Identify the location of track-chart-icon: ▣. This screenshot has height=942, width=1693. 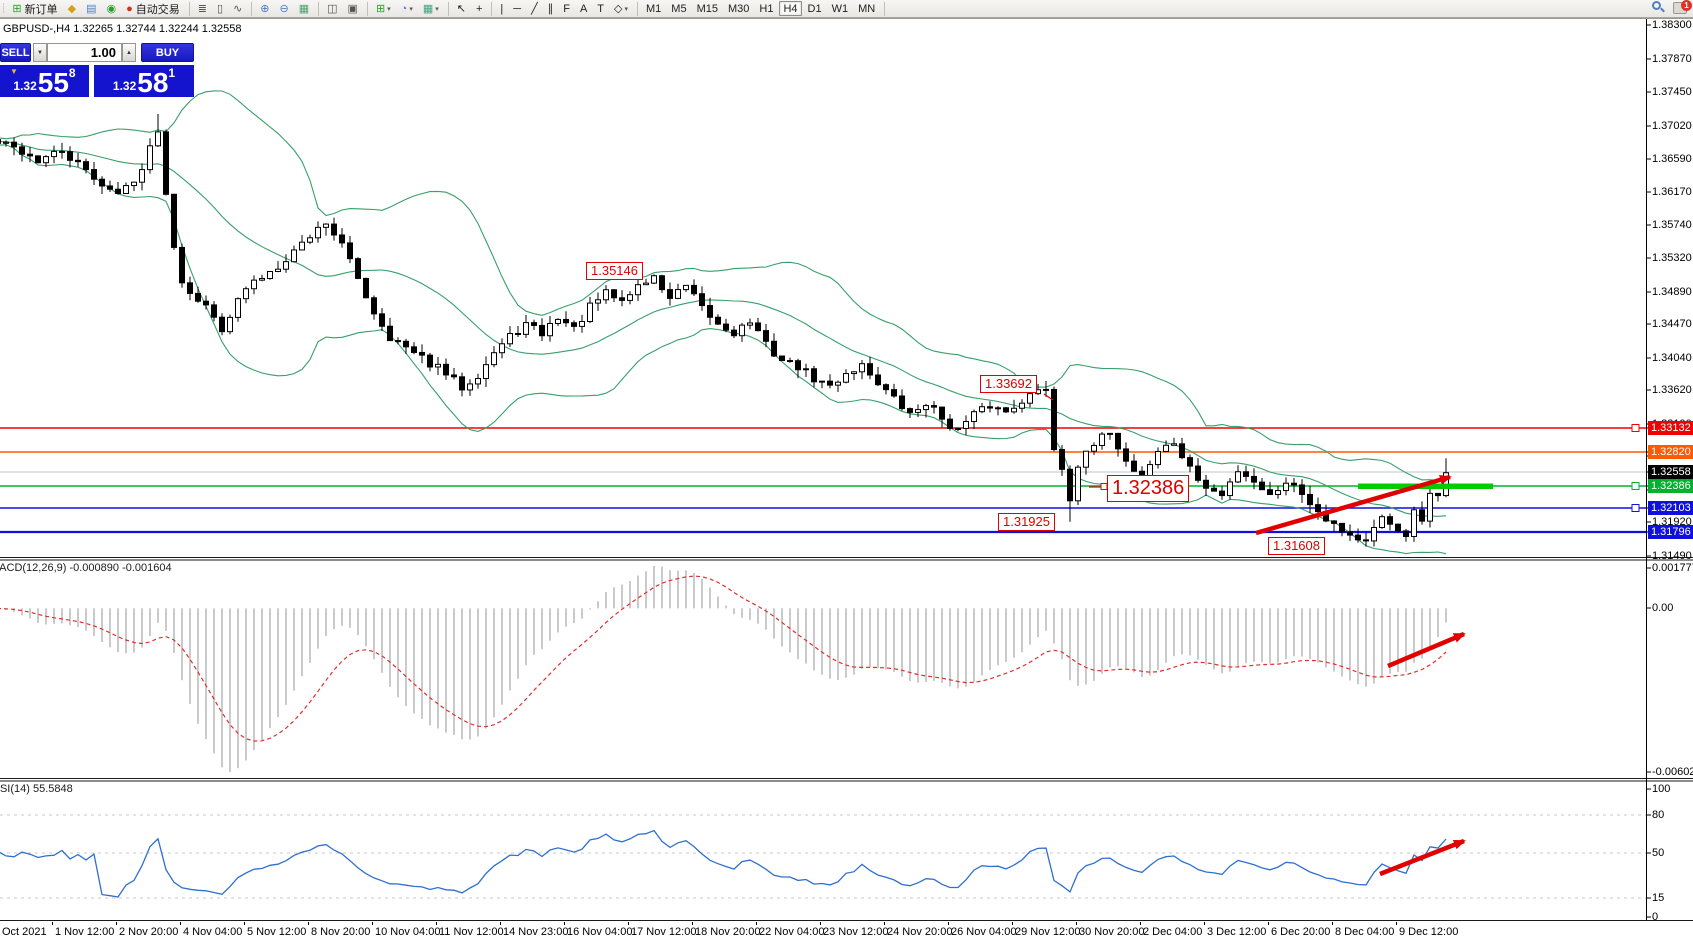
(353, 9).